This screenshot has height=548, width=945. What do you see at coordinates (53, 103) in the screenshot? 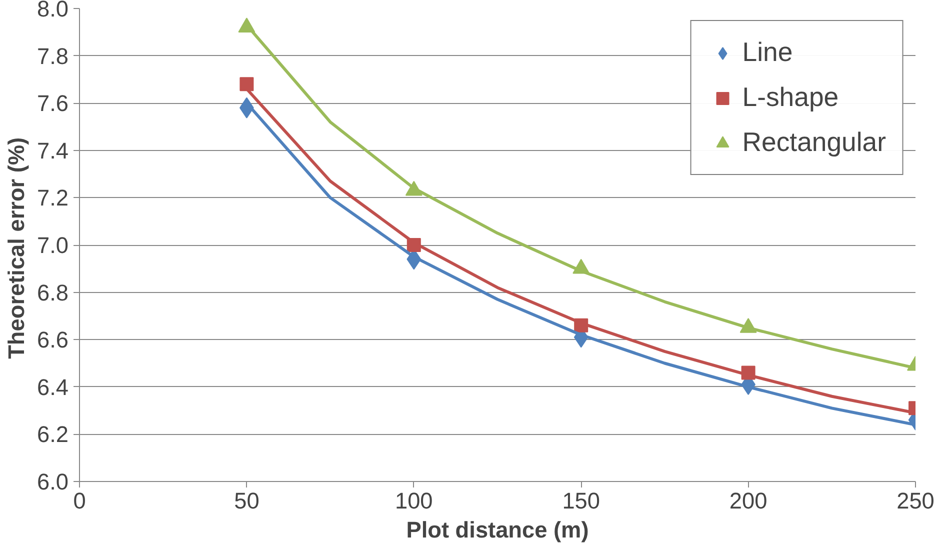
I see `y-tick-label: 7.6` at bounding box center [53, 103].